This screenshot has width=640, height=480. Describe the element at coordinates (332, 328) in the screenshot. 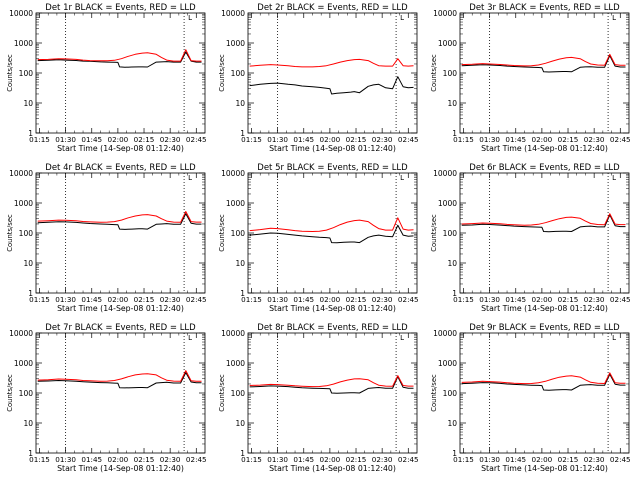

I see `chart-title: Det 8r BLACK = Events, RED = LLD` at that location.